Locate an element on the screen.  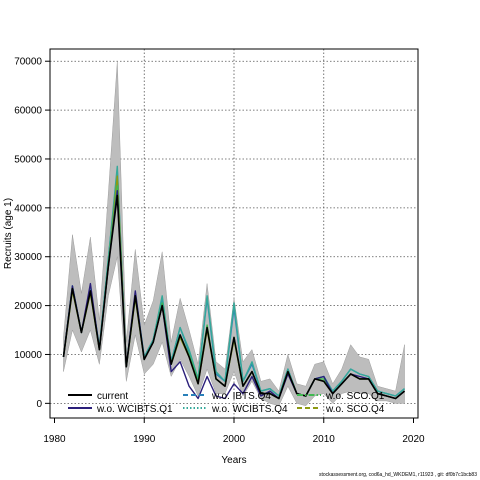
y-tick-label: 30000 is located at coordinates (28, 257).